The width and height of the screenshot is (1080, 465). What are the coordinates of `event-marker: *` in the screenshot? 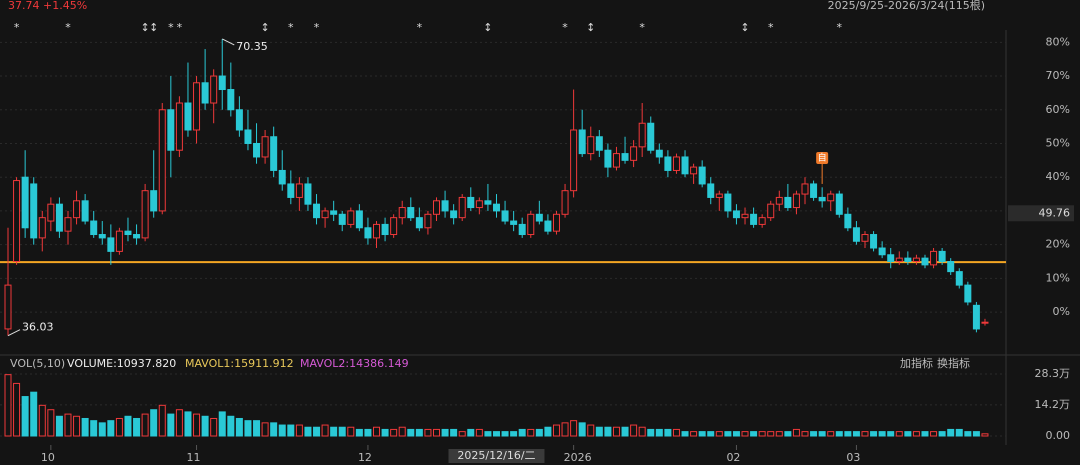 It's located at (180, 27).